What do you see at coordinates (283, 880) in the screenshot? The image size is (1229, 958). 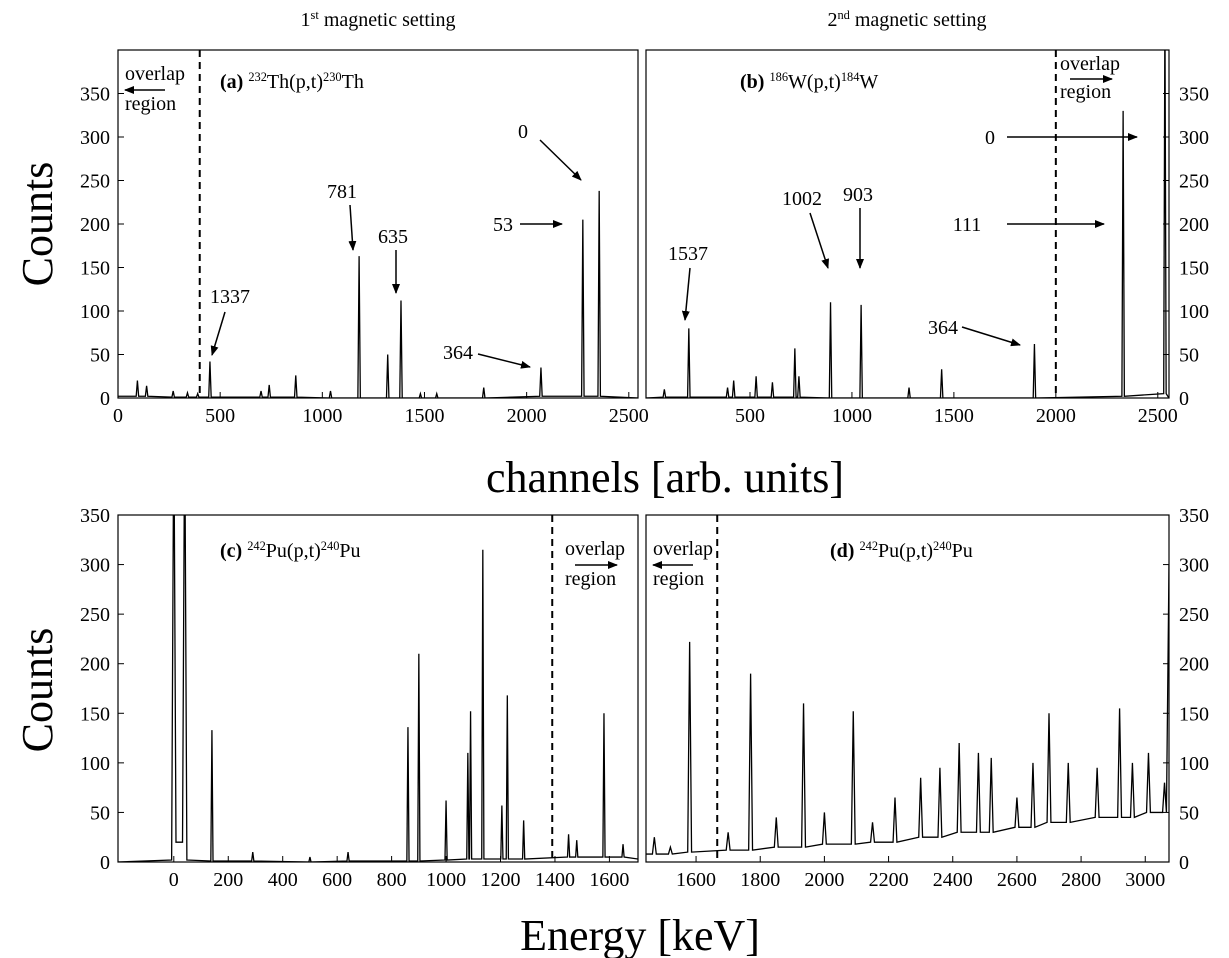 I see `x-tick-label: 400` at bounding box center [283, 880].